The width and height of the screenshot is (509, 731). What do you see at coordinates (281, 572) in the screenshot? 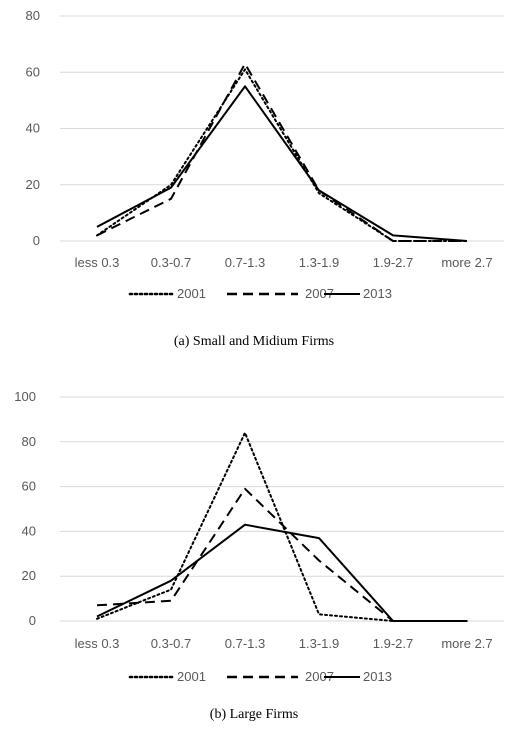
I see `series-line-2013` at bounding box center [281, 572].